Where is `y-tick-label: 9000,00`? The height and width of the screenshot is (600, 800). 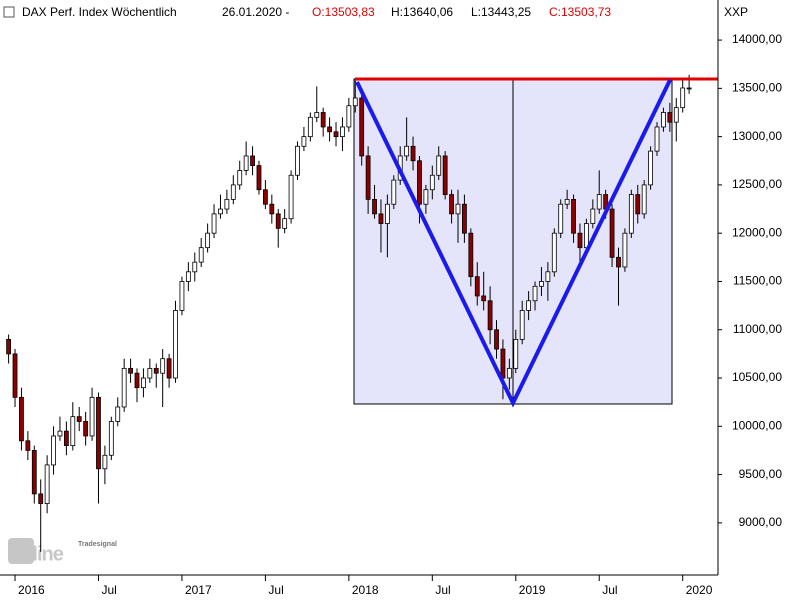 y-tick-label: 9000,00 is located at coordinates (761, 522).